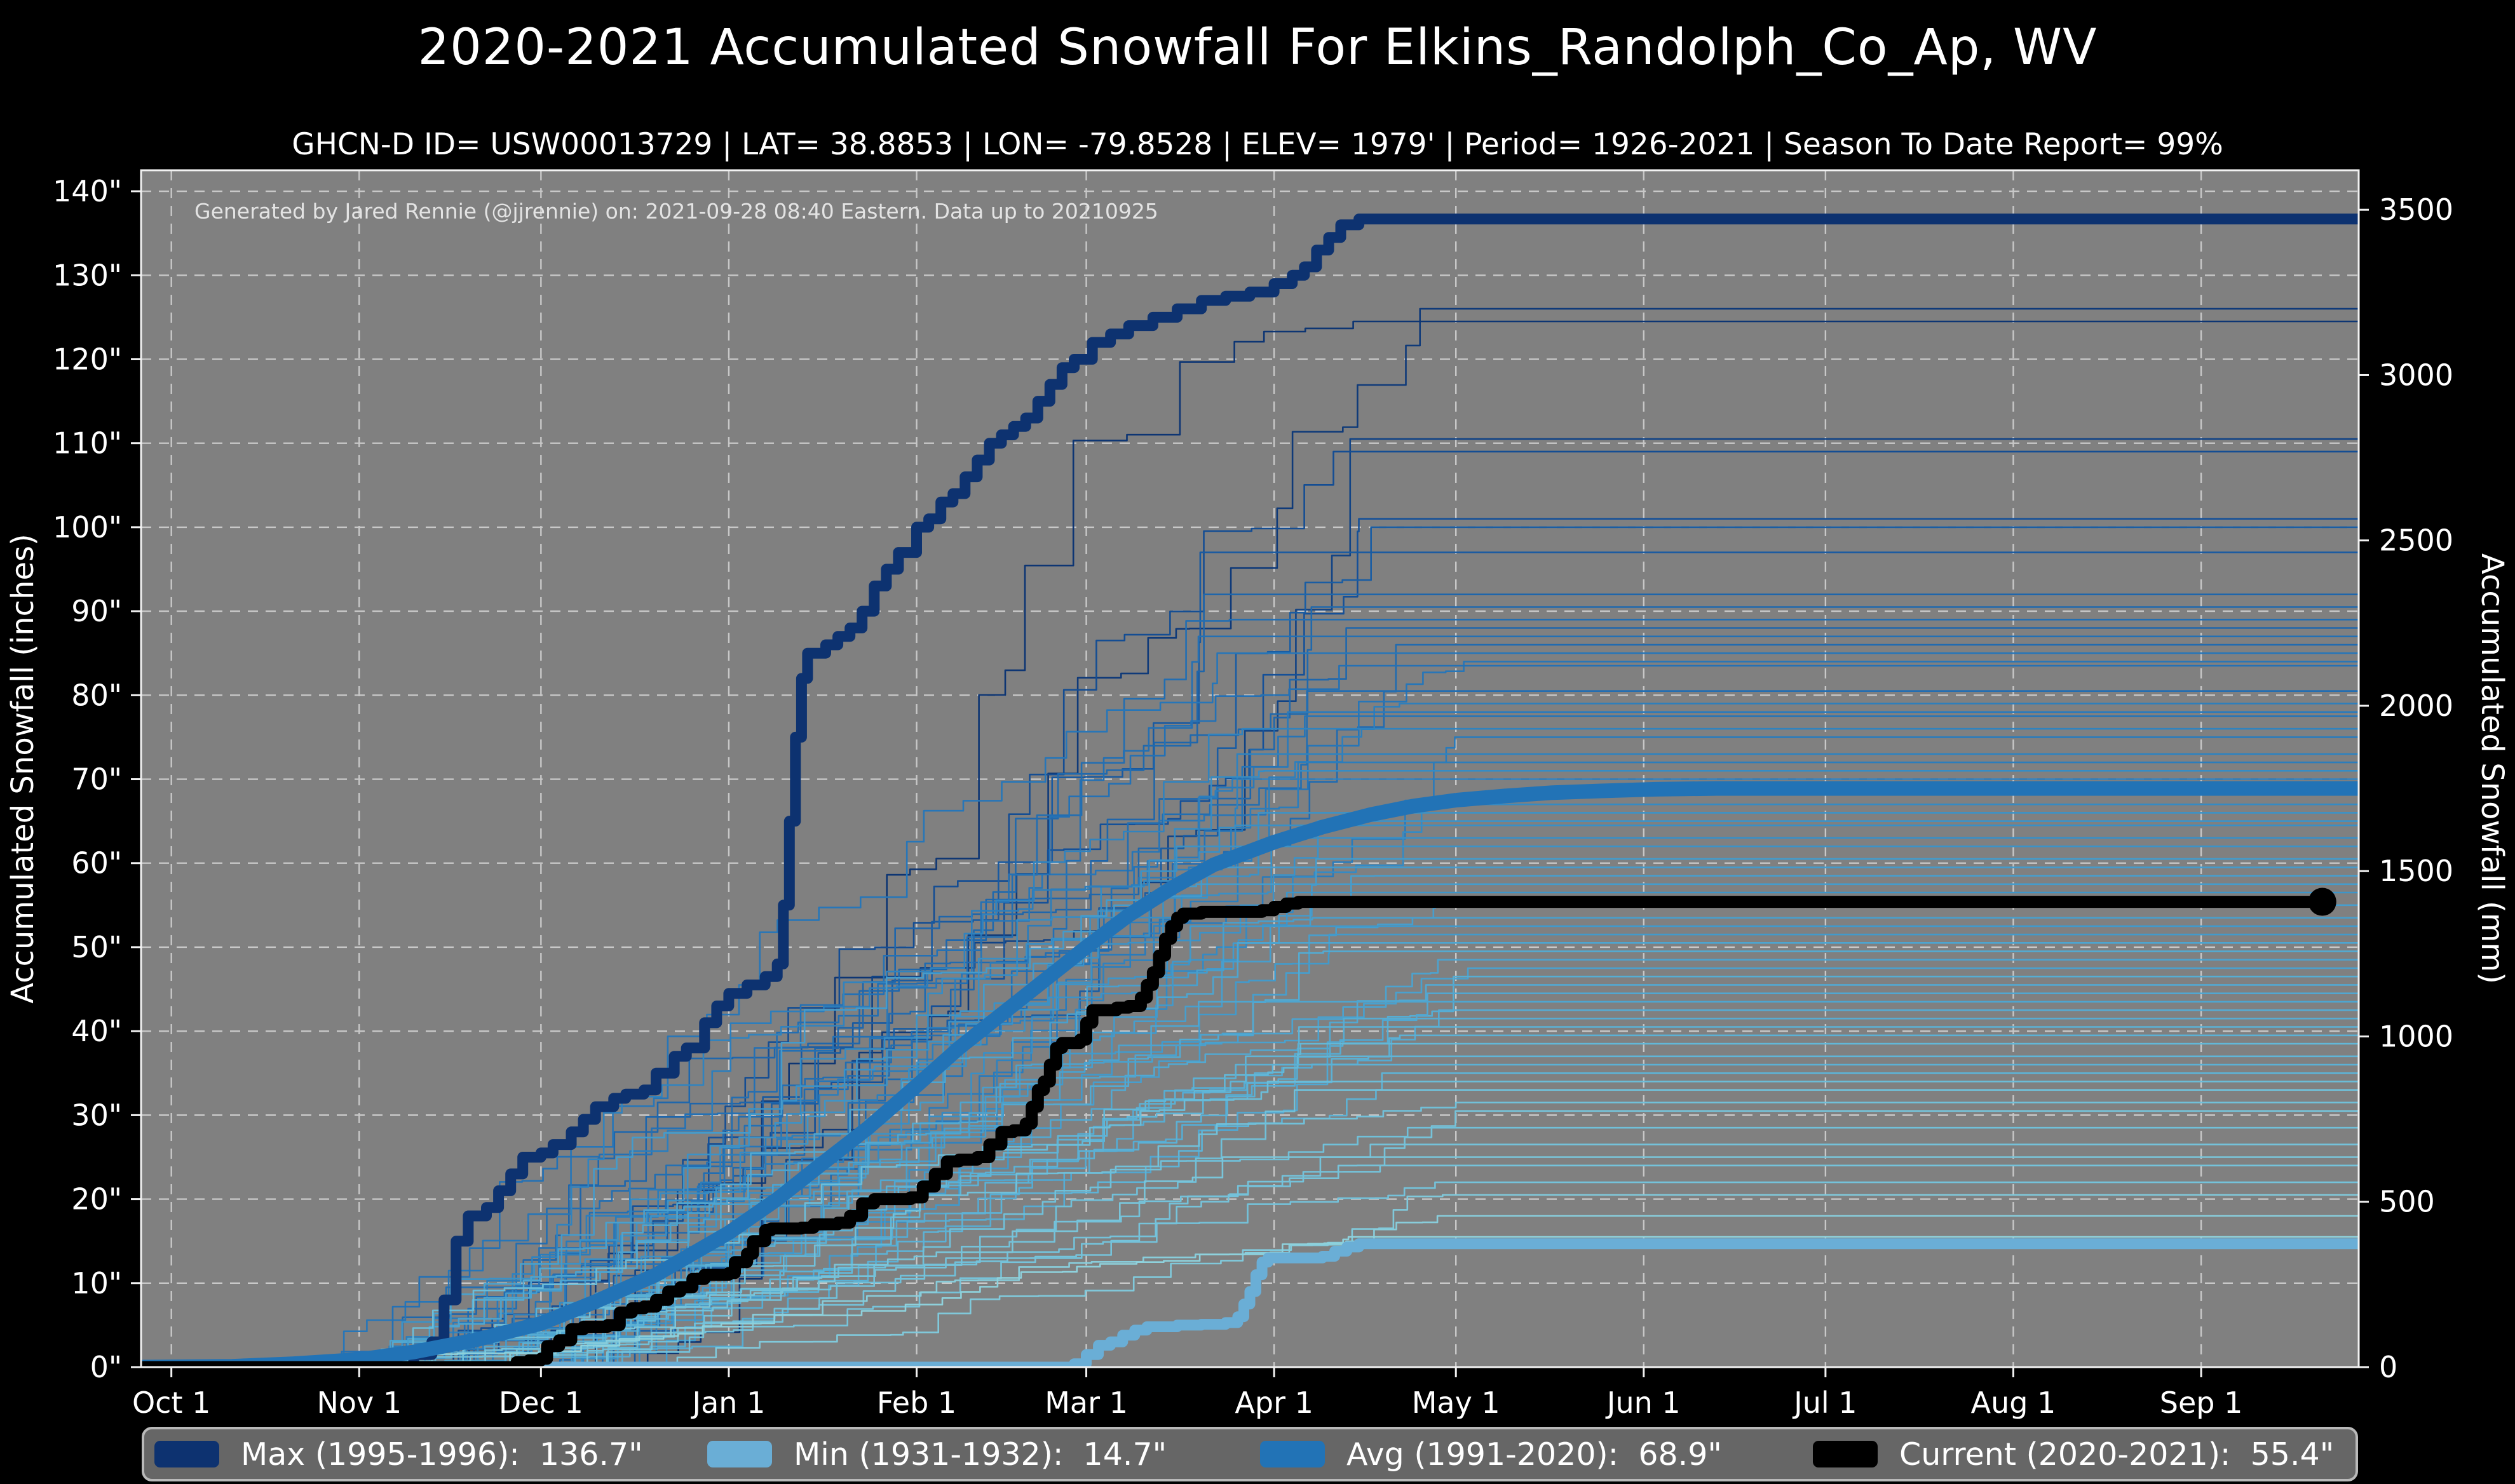 The height and width of the screenshot is (1484, 2515). I want to click on legend-entry-avg: Avg (1991-2020): 68.9", so click(1527, 1454).